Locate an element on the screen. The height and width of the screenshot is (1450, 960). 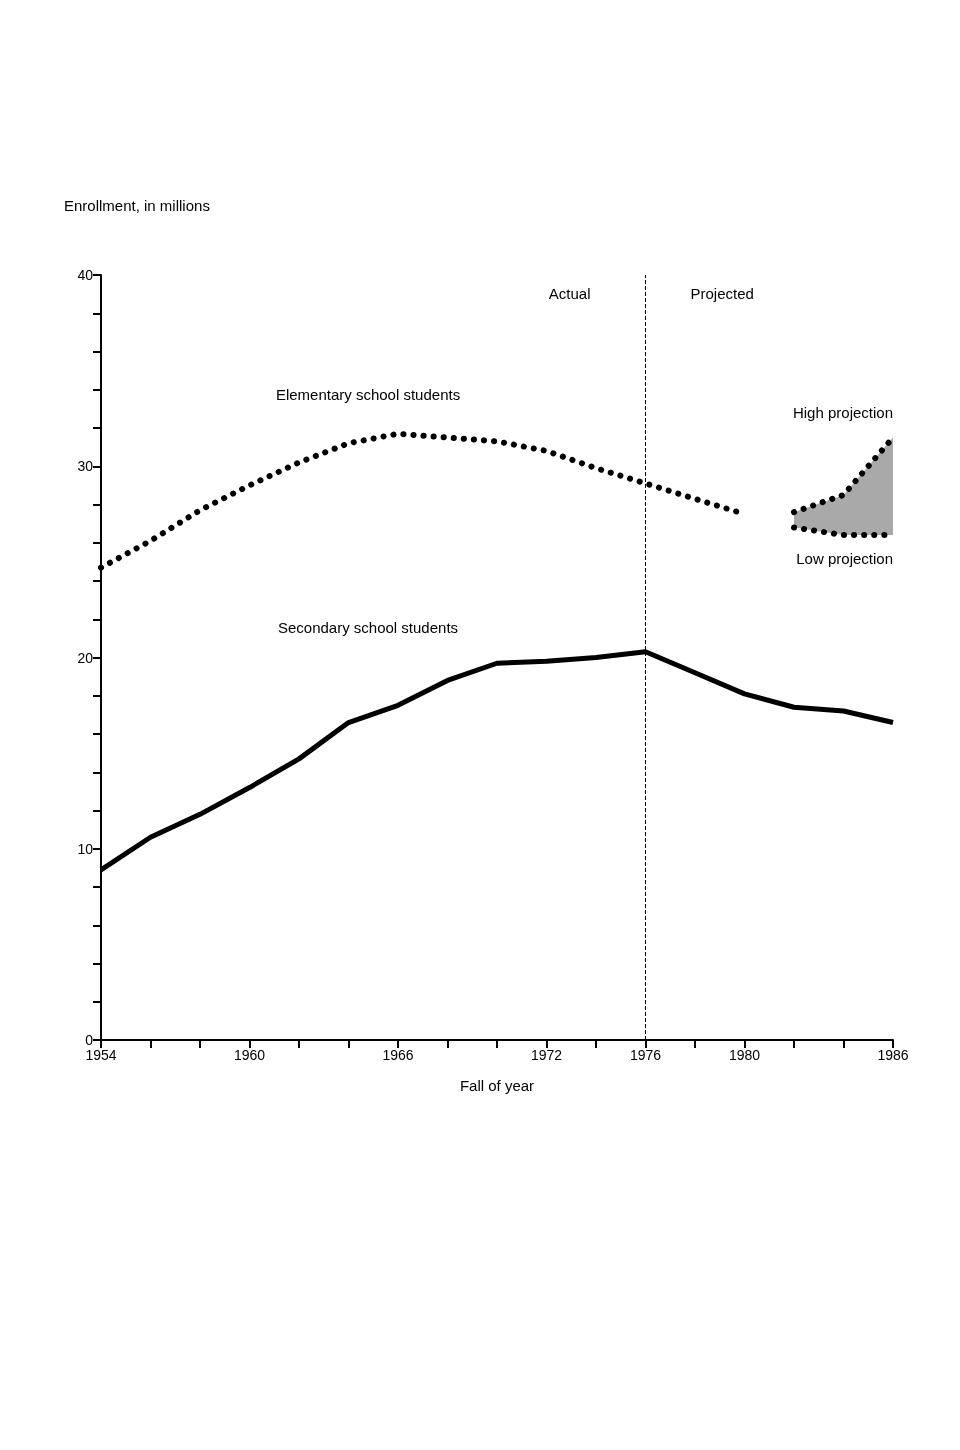
y-axis-title: Enrollment, in millions is located at coordinates (137, 205).